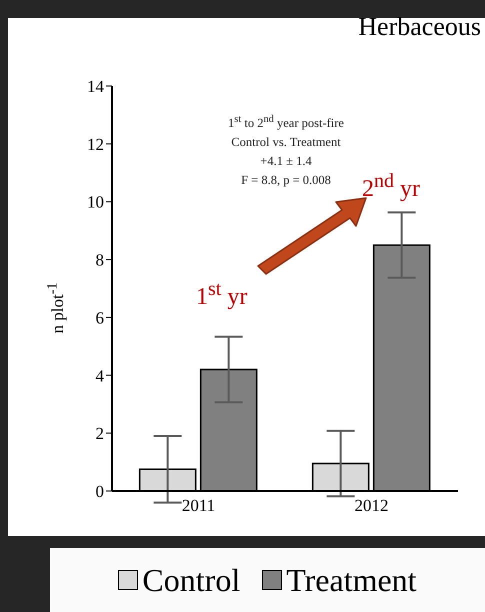 The height and width of the screenshot is (612, 485). I want to click on y-tick-label: 8, so click(100, 260).